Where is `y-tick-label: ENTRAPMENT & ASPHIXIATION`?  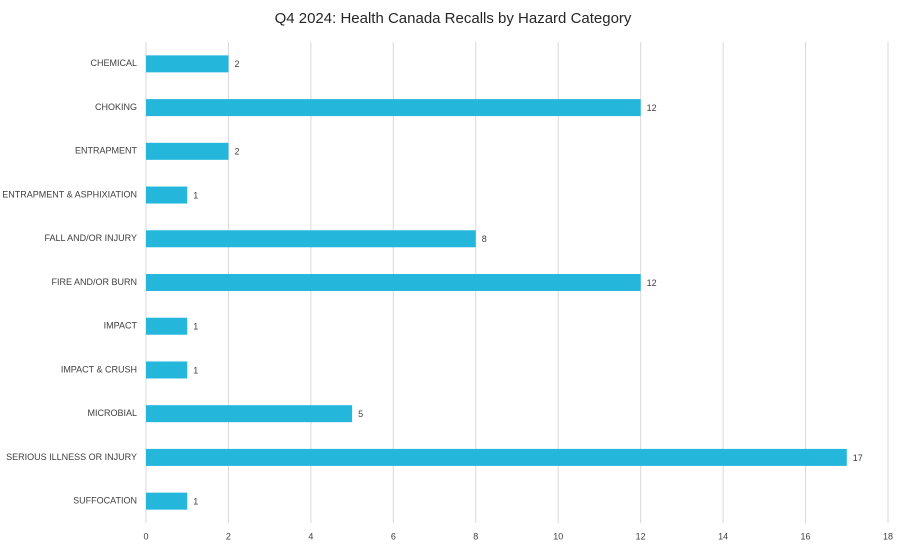 y-tick-label: ENTRAPMENT & ASPHIXIATION is located at coordinates (69, 194).